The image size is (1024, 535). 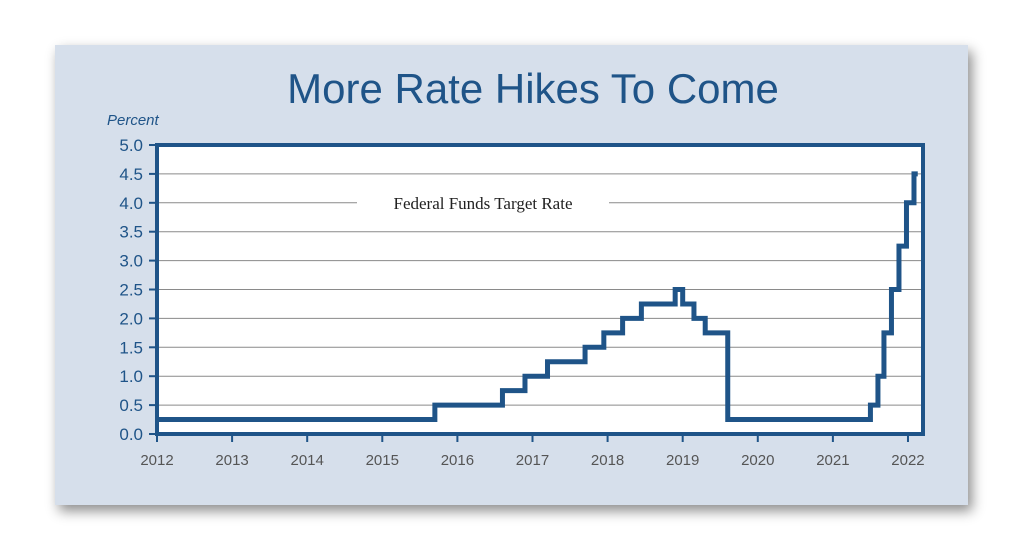 I want to click on x-tick-label: 2012, so click(x=156, y=460).